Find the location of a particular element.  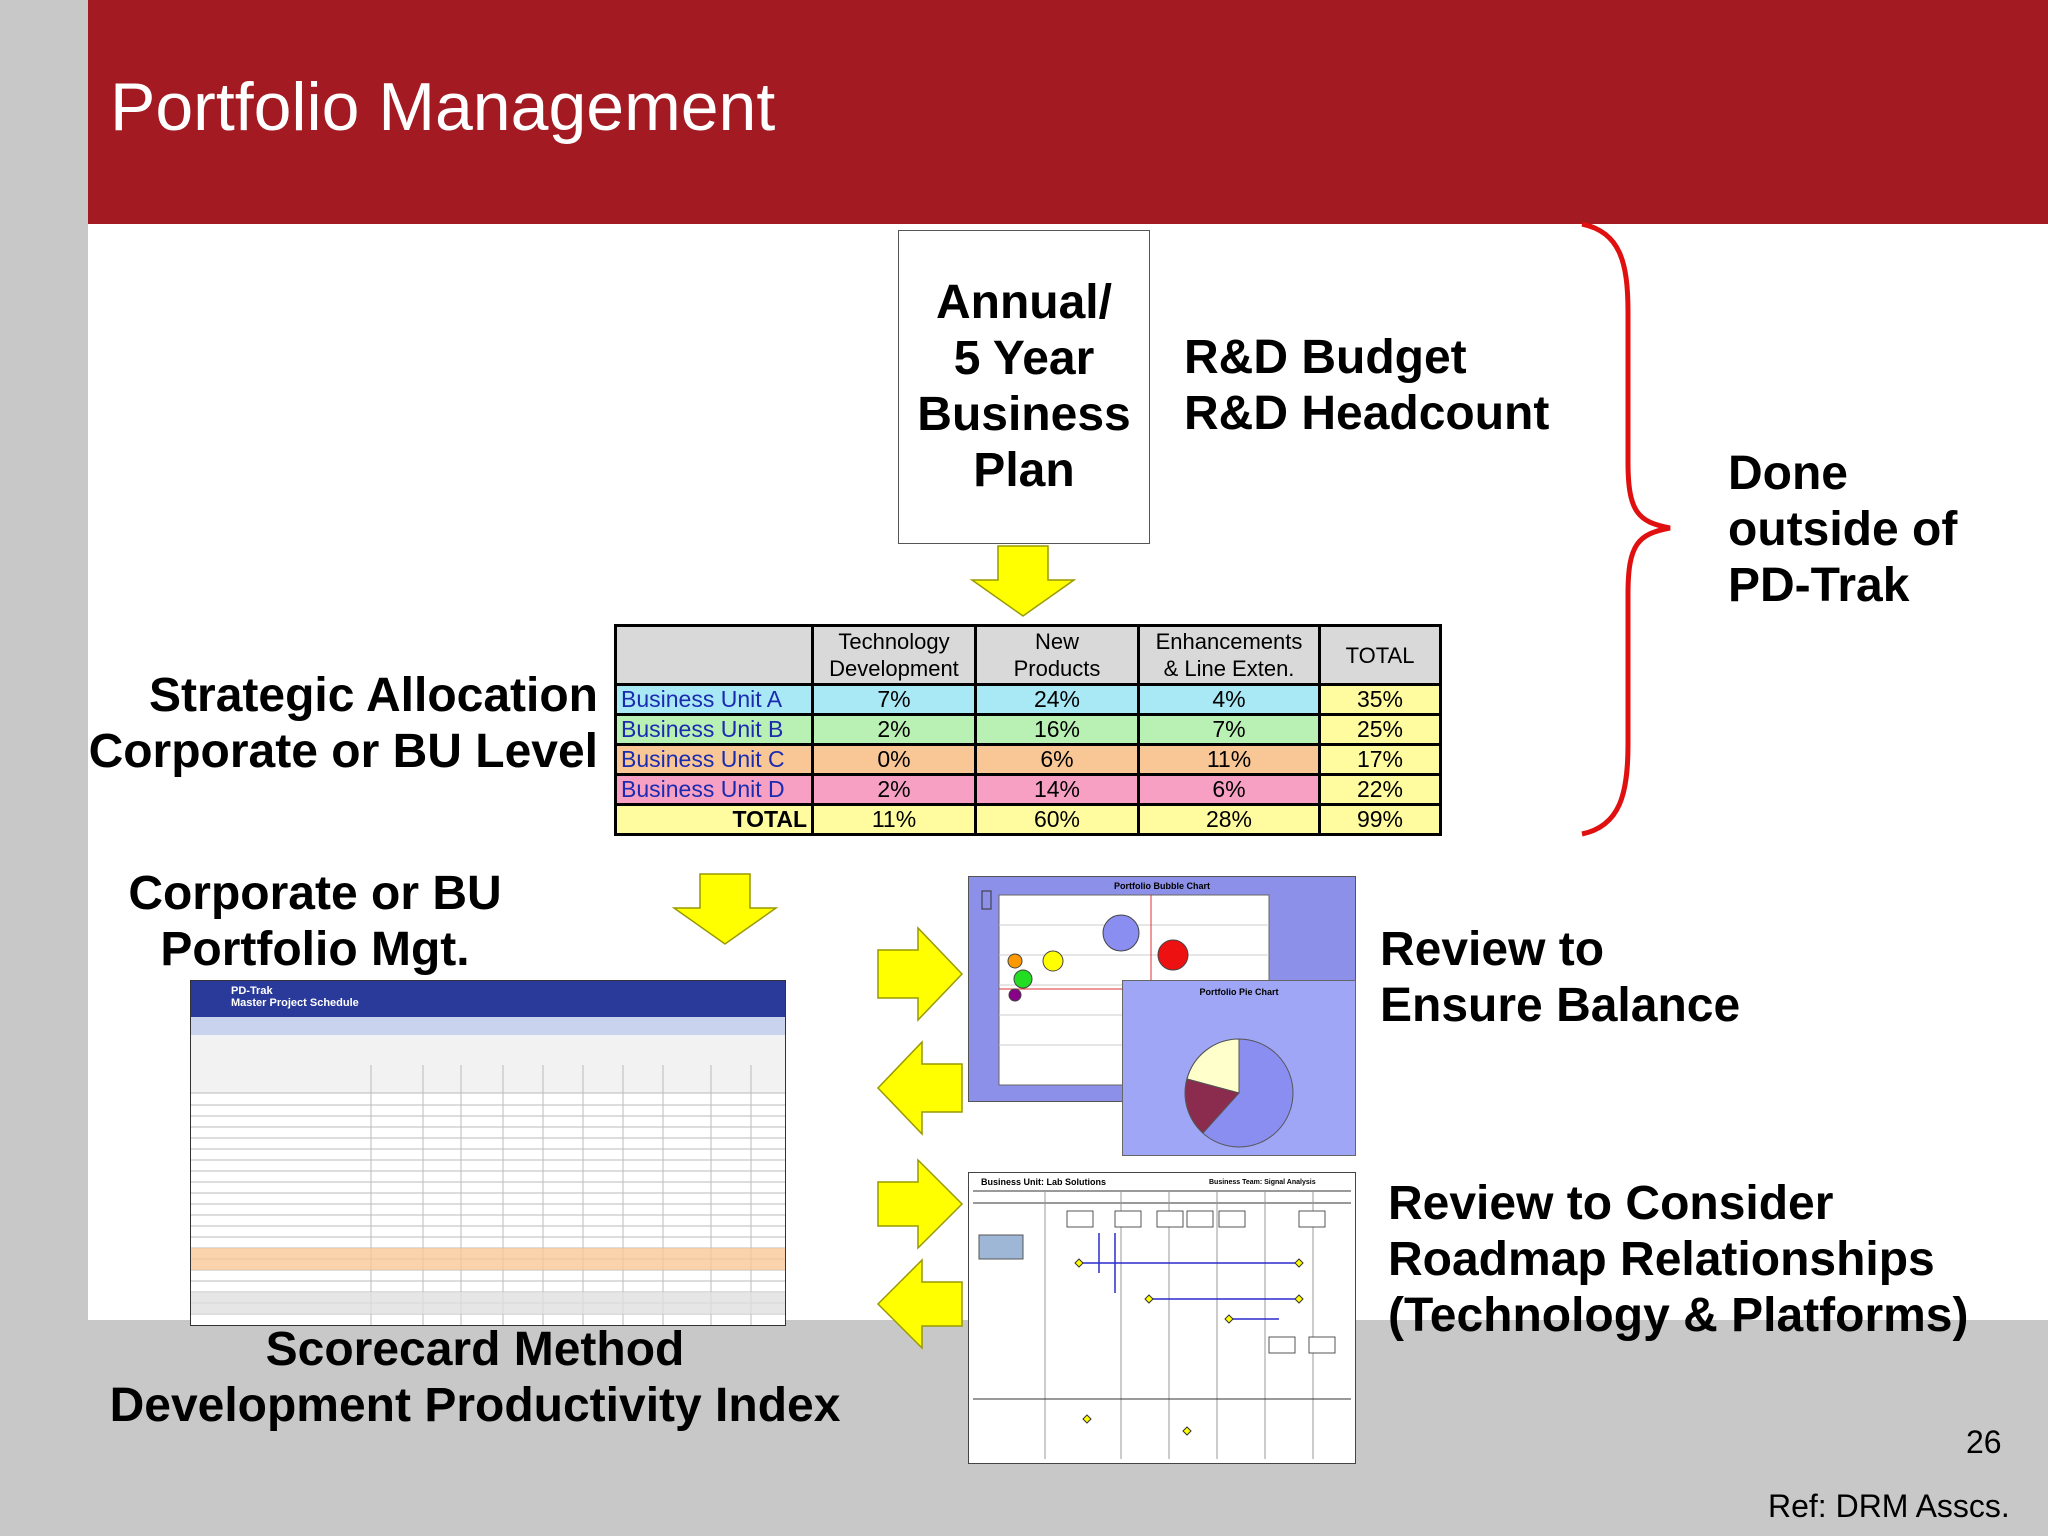

bidirectional-arrows-balance is located at coordinates (920, 1031).